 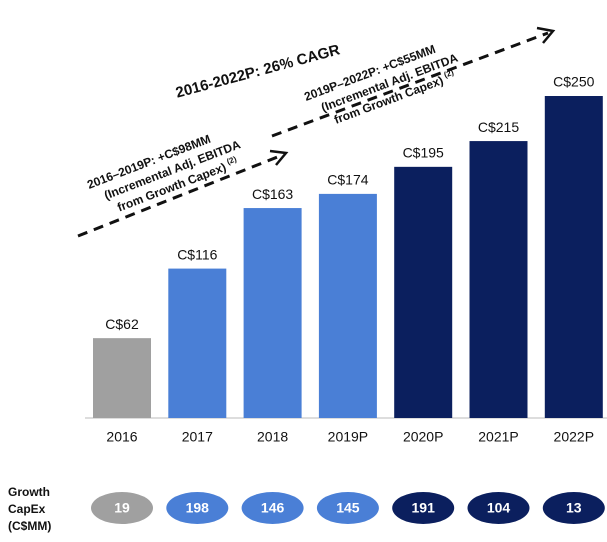 What do you see at coordinates (498, 437) in the screenshot?
I see `x-tick-label: 2021P` at bounding box center [498, 437].